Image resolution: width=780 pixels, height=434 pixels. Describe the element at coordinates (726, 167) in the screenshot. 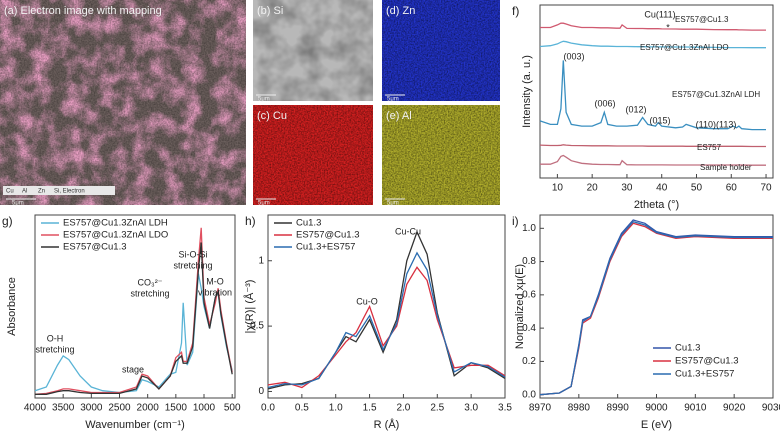

I see `series-label: Sample holder` at that location.